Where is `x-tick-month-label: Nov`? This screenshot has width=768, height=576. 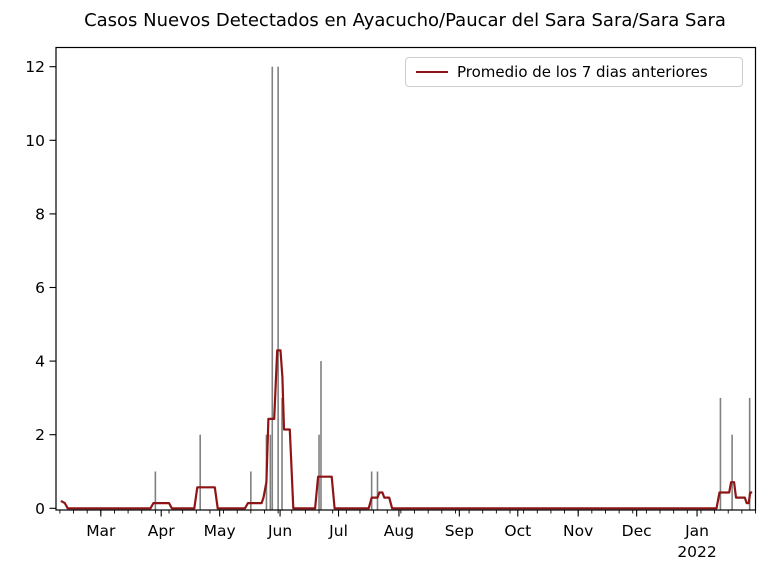 x-tick-month-label: Nov is located at coordinates (578, 531).